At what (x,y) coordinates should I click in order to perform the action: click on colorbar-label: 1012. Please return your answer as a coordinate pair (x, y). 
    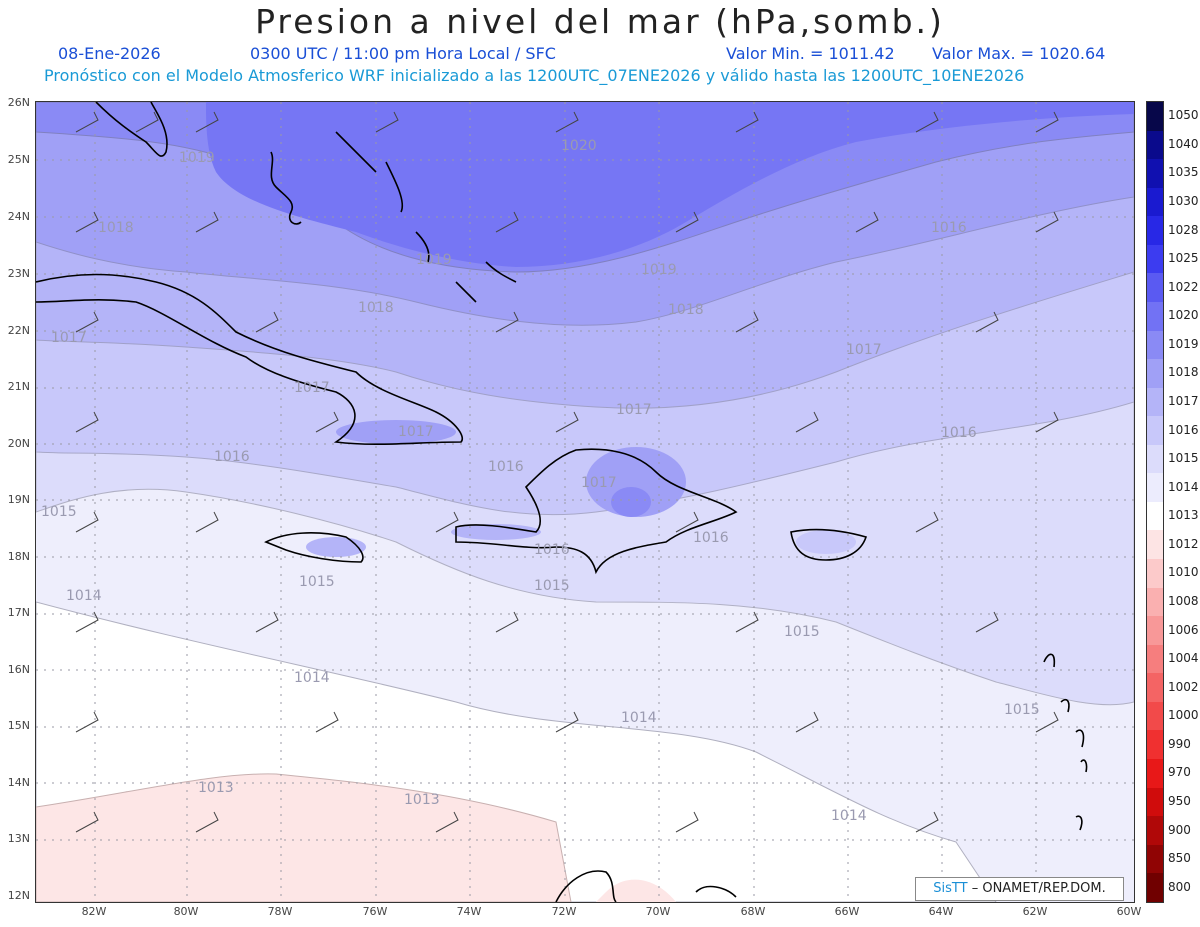
    Looking at the image, I should click on (1183, 543).